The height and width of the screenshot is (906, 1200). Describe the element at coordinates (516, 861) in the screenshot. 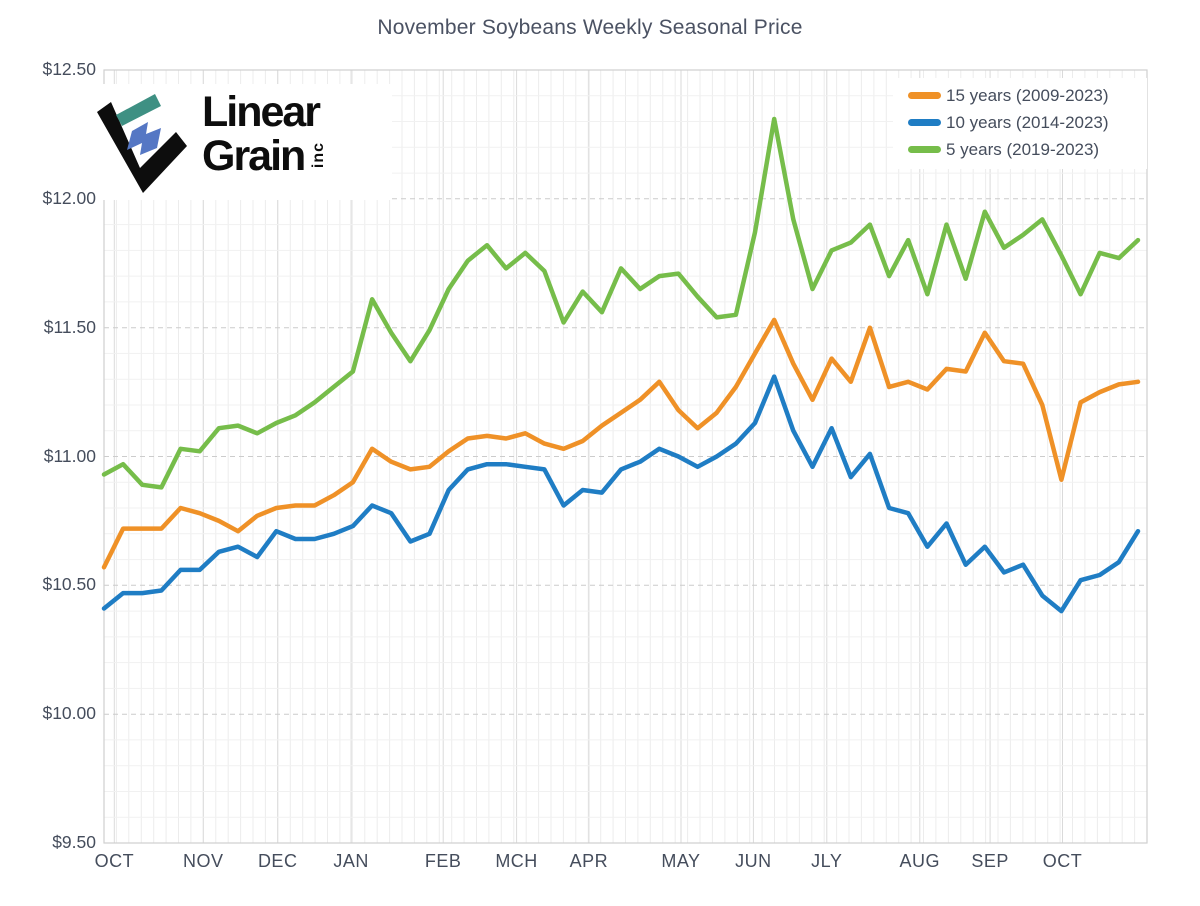

I see `x-tick-label: MCH` at that location.